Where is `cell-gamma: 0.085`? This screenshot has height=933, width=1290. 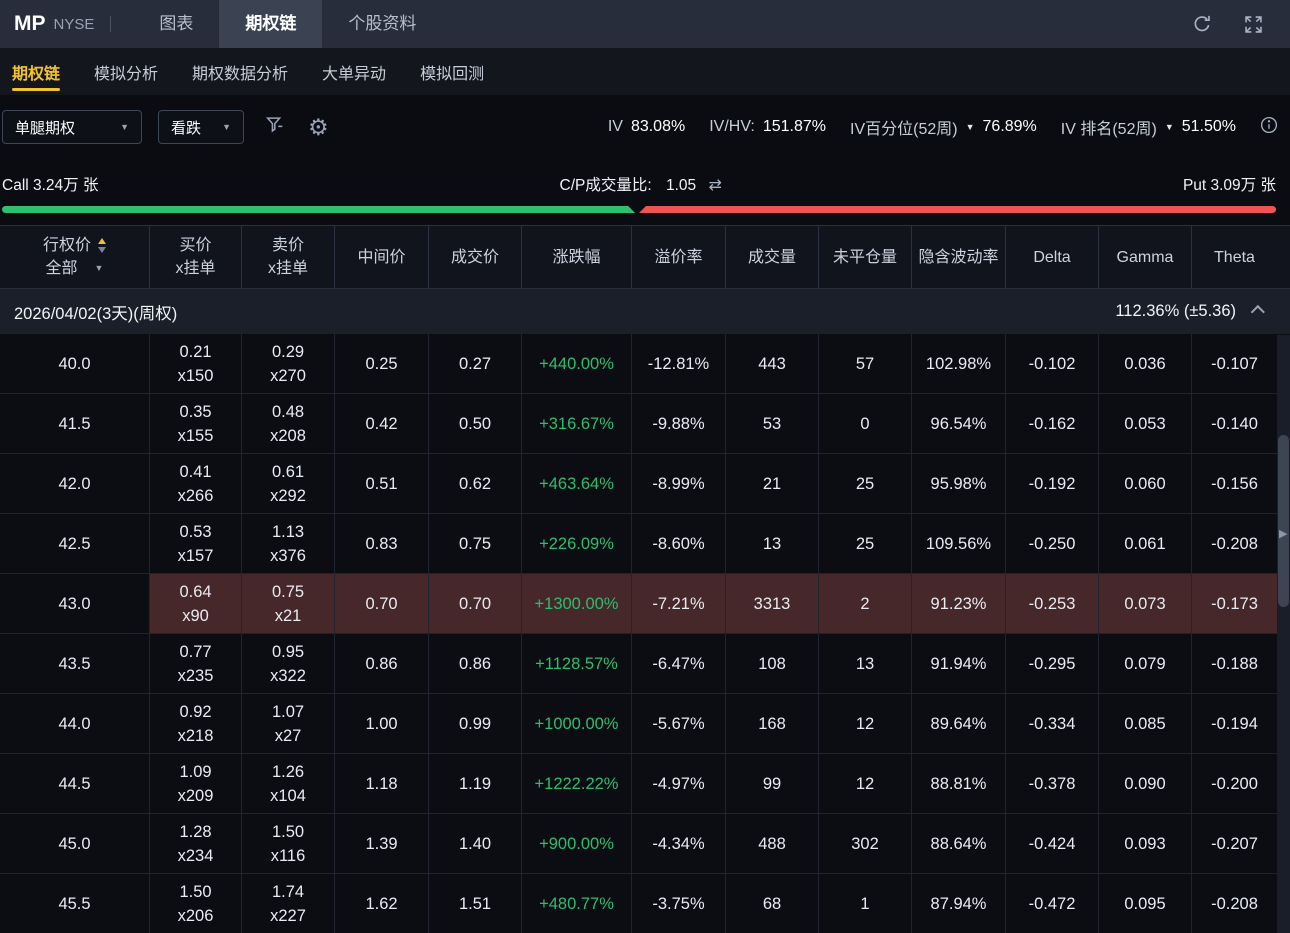
cell-gamma: 0.085 is located at coordinates (1145, 723).